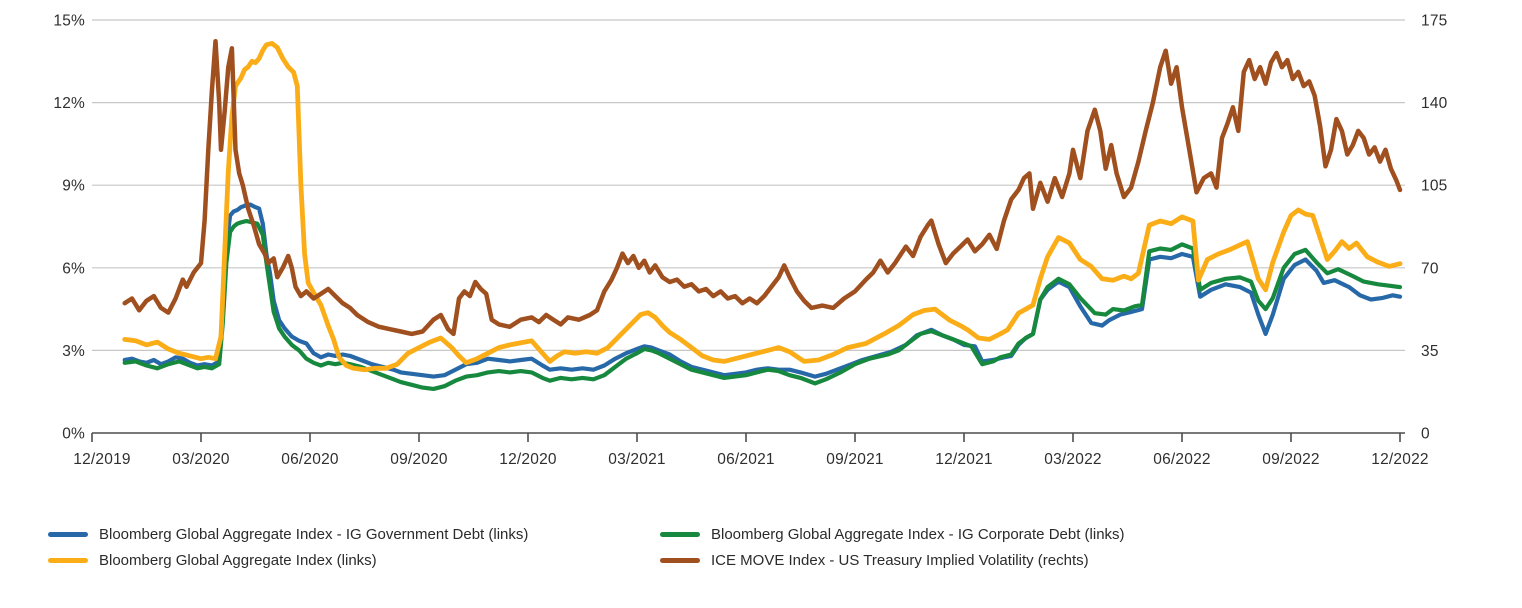 This screenshot has width=1522, height=608. I want to click on svg-text: 12%, so click(69, 103).